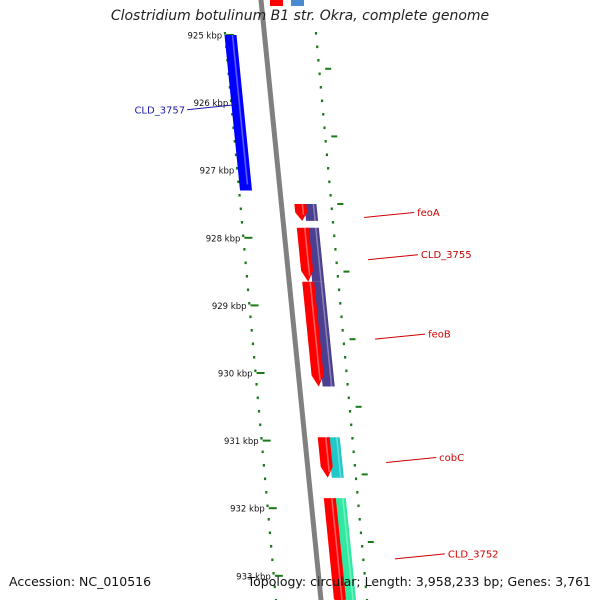 This screenshot has height=604, width=600. I want to click on accession-text: Accession: NC_010516, so click(80, 581).